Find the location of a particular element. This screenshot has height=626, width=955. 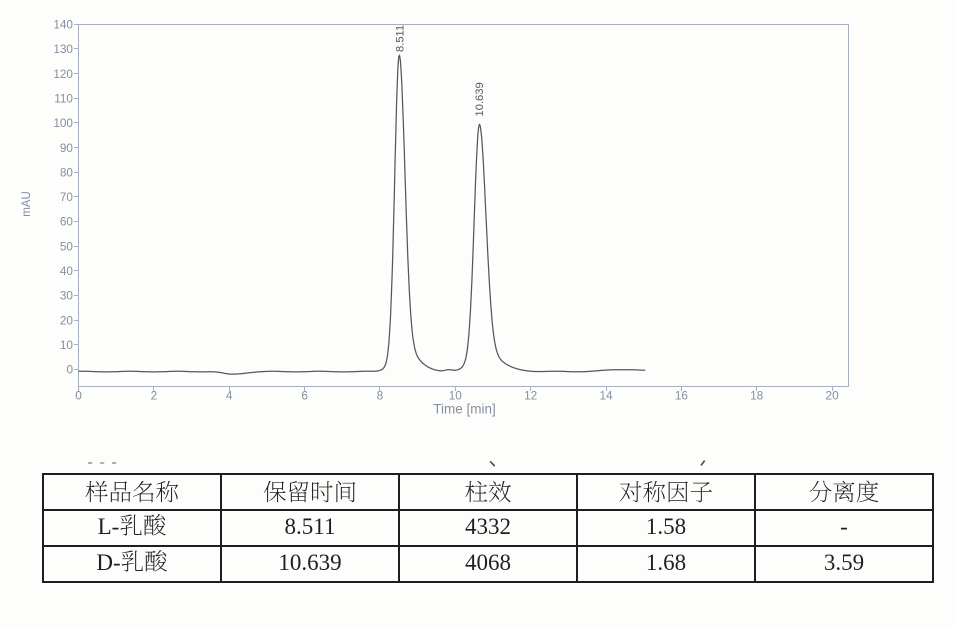

svg-text: 100 is located at coordinates (63, 123).